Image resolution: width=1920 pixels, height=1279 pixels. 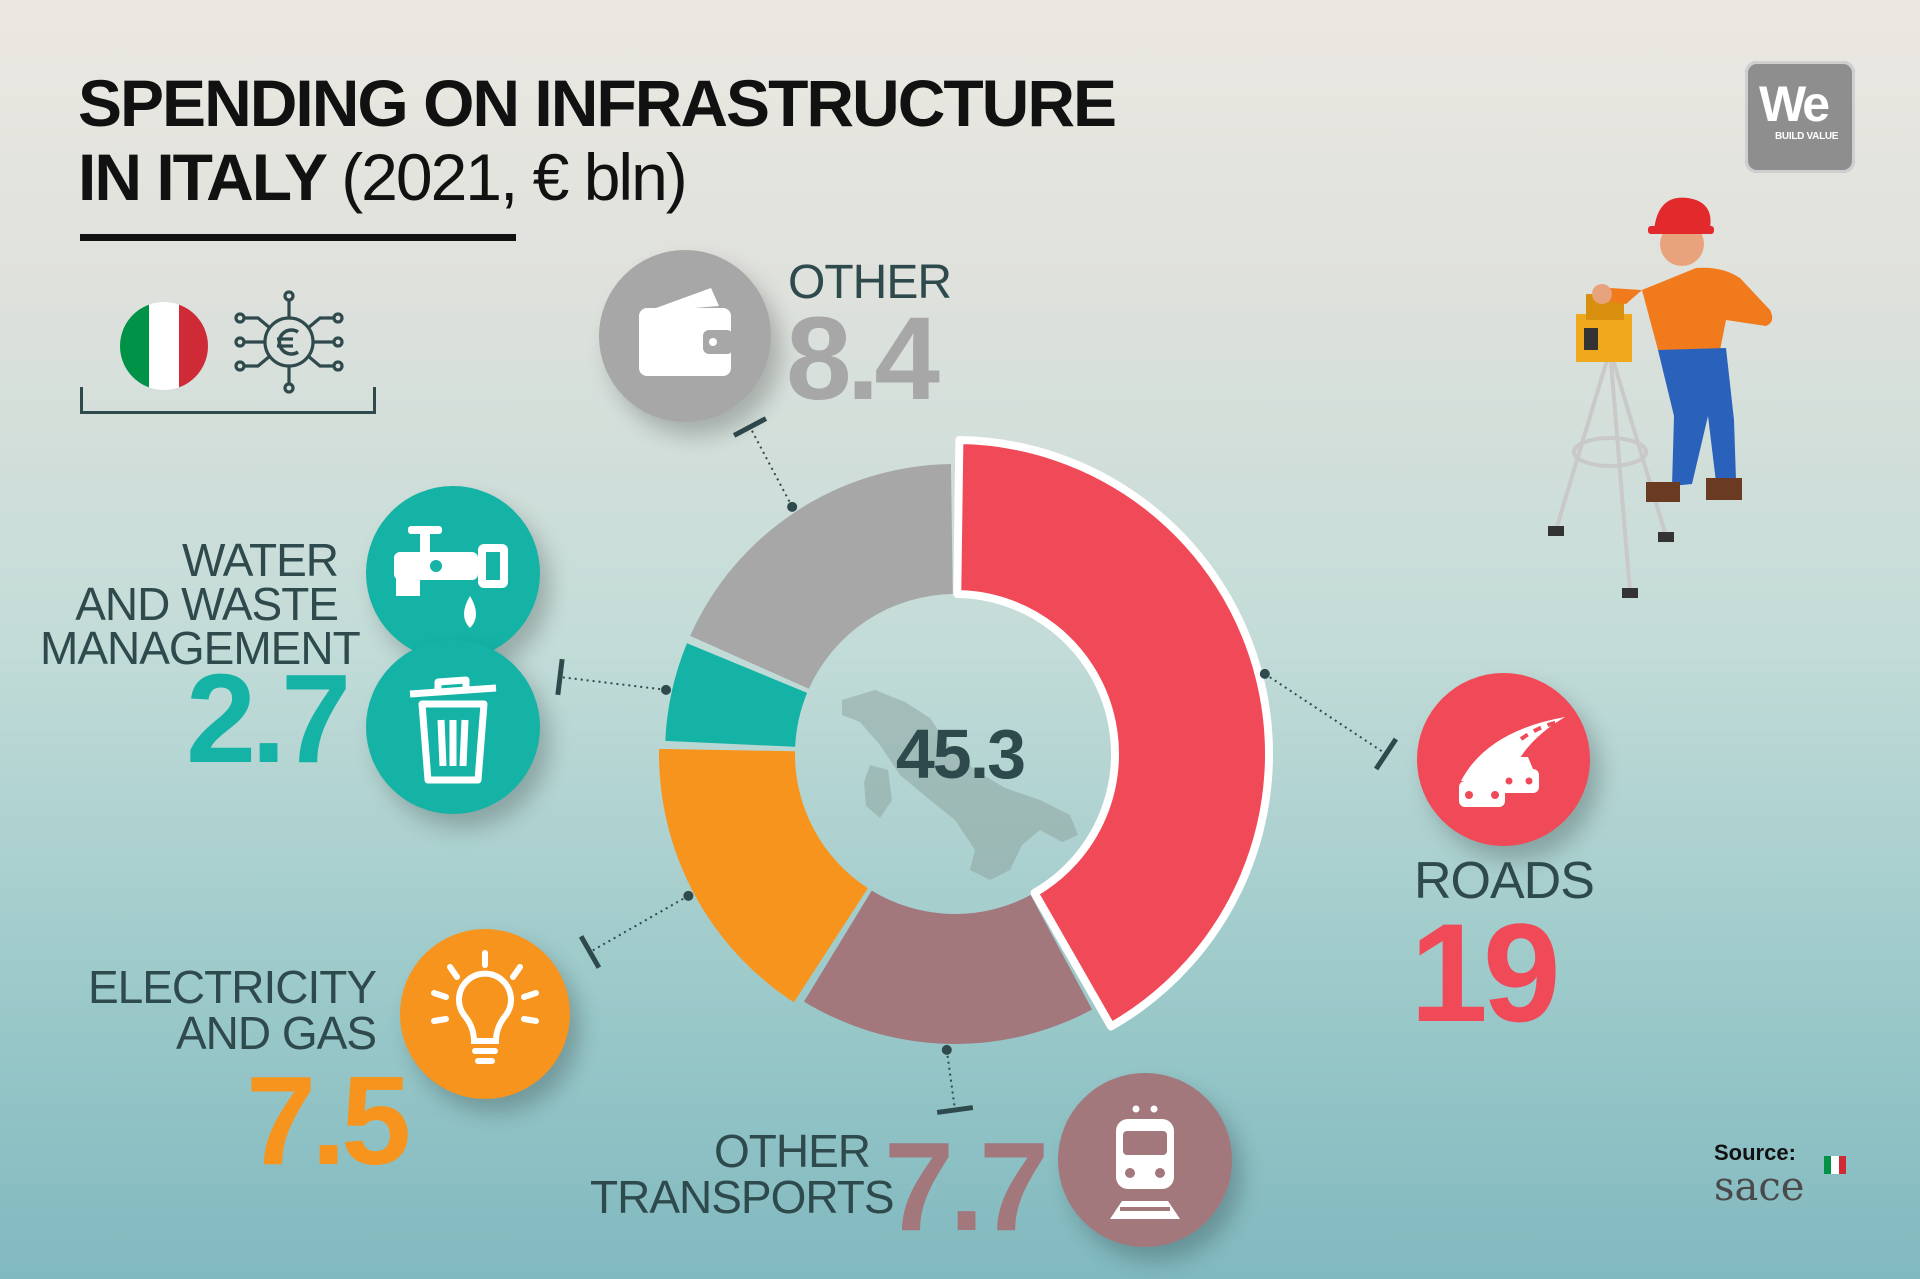 What do you see at coordinates (1604, 328) in the screenshot?
I see `level-instrument` at bounding box center [1604, 328].